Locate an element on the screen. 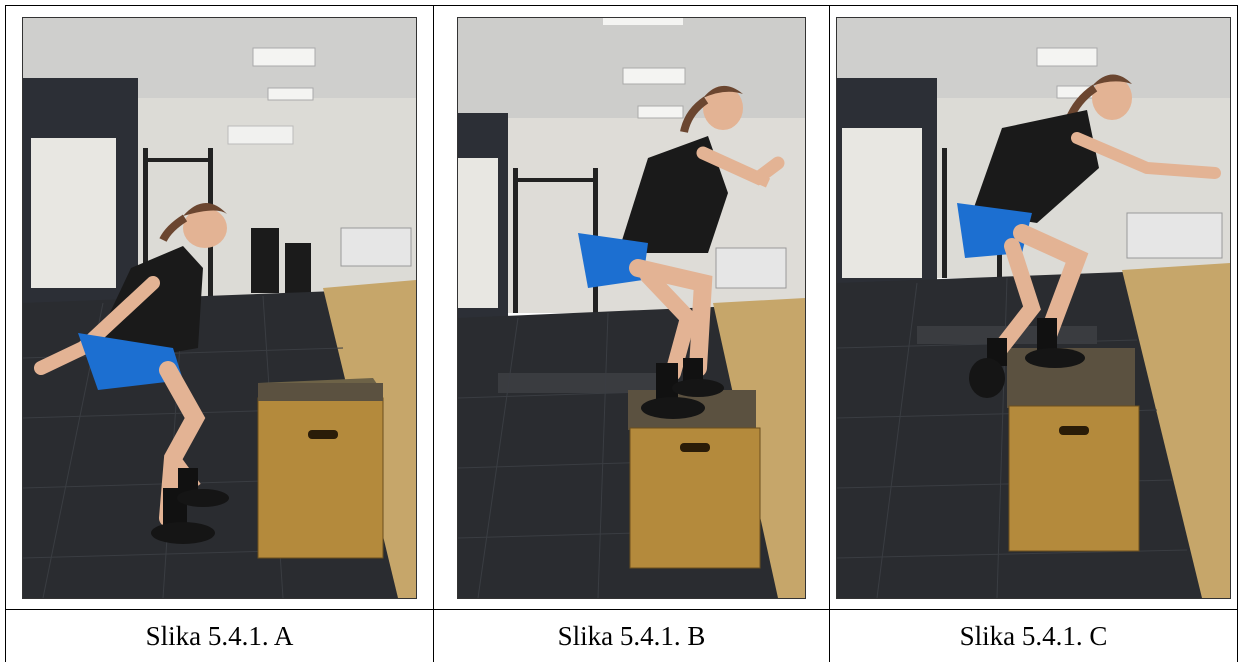 This screenshot has width=1242, height=662. caption-b: Slika 5.4.1. B is located at coordinates (631, 635).